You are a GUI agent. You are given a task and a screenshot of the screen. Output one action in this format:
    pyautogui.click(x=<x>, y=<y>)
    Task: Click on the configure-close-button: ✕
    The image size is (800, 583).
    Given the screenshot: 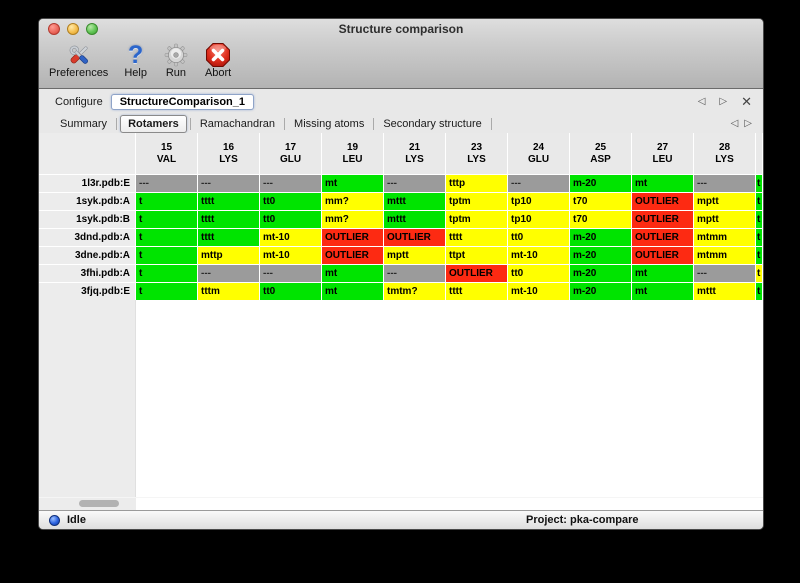 What is the action you would take?
    pyautogui.click(x=746, y=101)
    